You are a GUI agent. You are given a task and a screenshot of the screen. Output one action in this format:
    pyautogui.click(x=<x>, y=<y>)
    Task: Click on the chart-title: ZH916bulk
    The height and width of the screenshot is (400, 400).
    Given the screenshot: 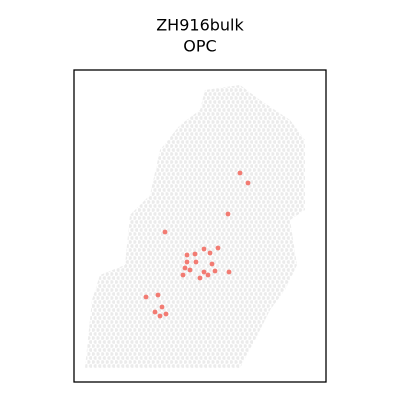 What is the action you would take?
    pyautogui.click(x=200, y=25)
    